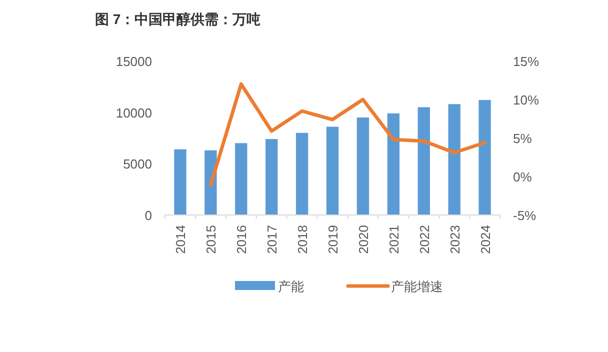 This screenshot has width=608, height=352. I want to click on x-tick-label: 2022, so click(424, 239).